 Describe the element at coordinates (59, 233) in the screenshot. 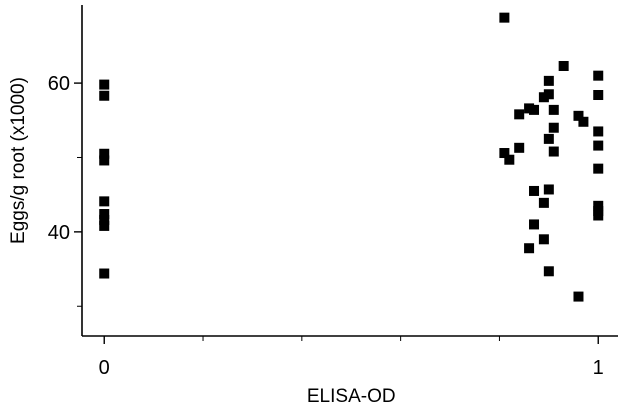

I see `y-tick-label: 40` at that location.